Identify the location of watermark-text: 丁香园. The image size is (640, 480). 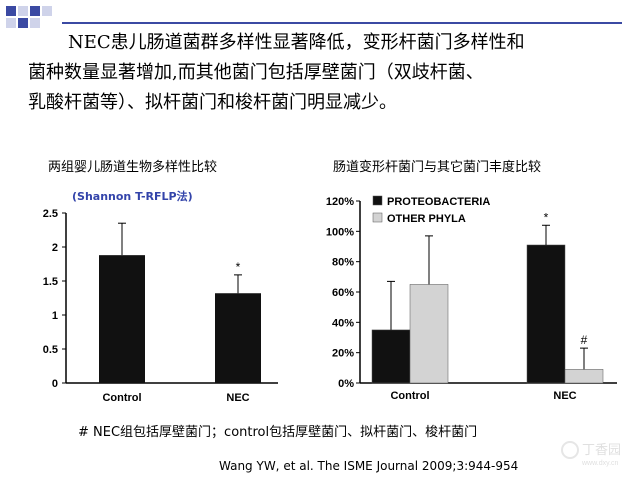
(601, 449).